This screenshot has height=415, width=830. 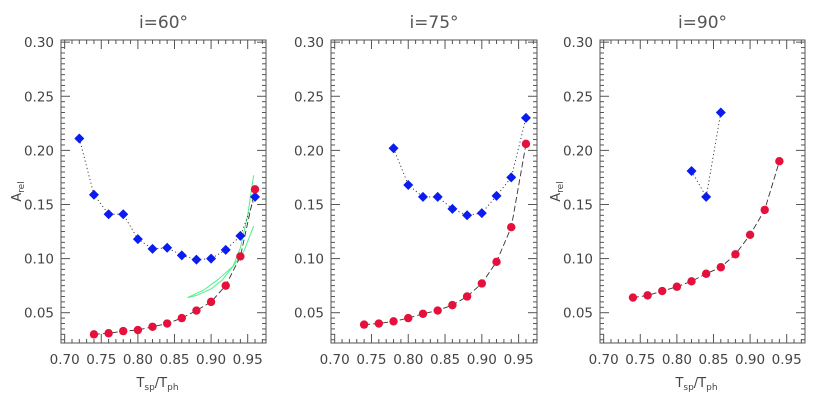 I want to click on x-axis-label-part: ph, so click(x=172, y=388).